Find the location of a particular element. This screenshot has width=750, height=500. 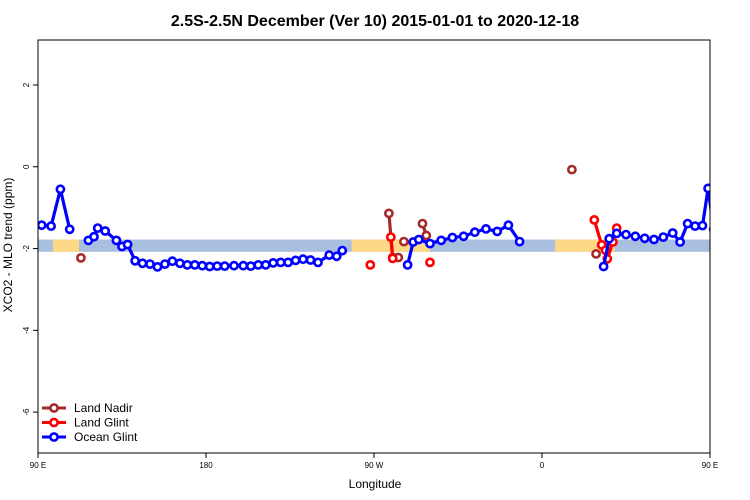

y-tick-label: 2 is located at coordinates (26, 84).